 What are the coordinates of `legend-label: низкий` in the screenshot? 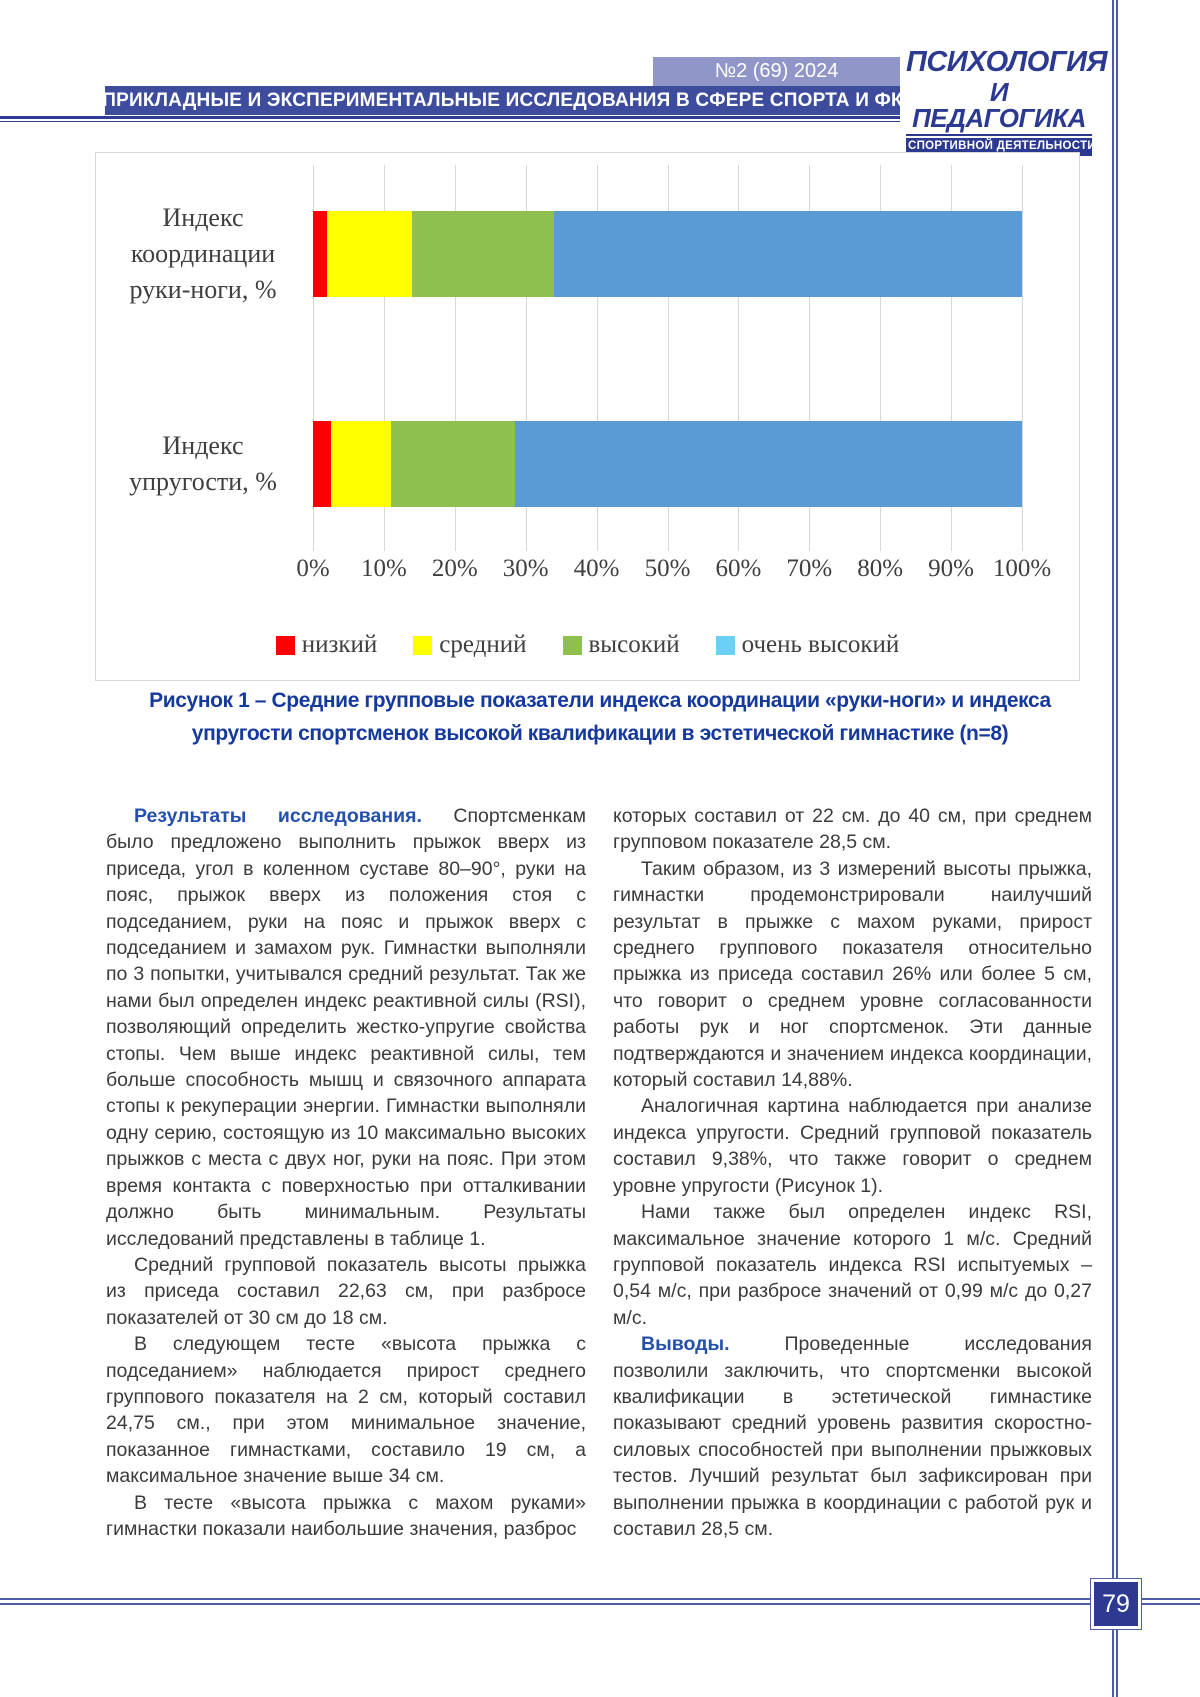 It's located at (339, 644).